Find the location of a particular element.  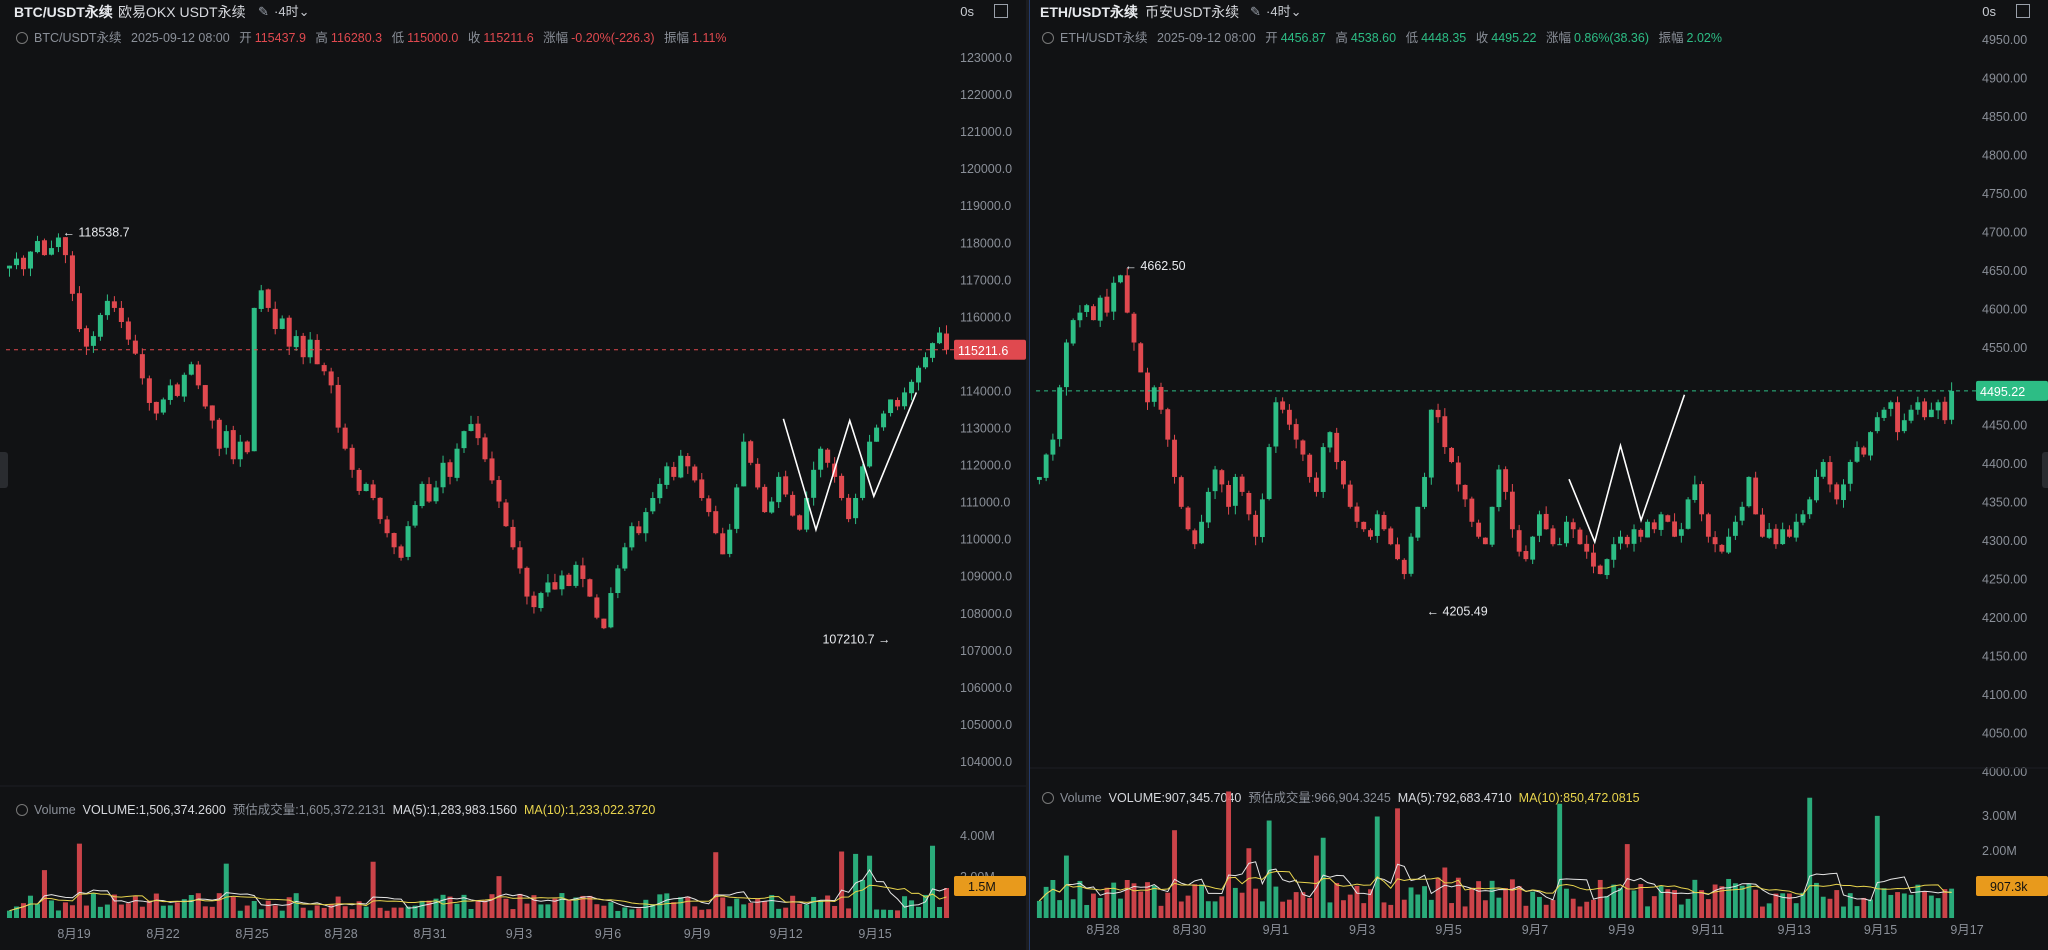

date-tick-label: 9月15 is located at coordinates (1880, 930).